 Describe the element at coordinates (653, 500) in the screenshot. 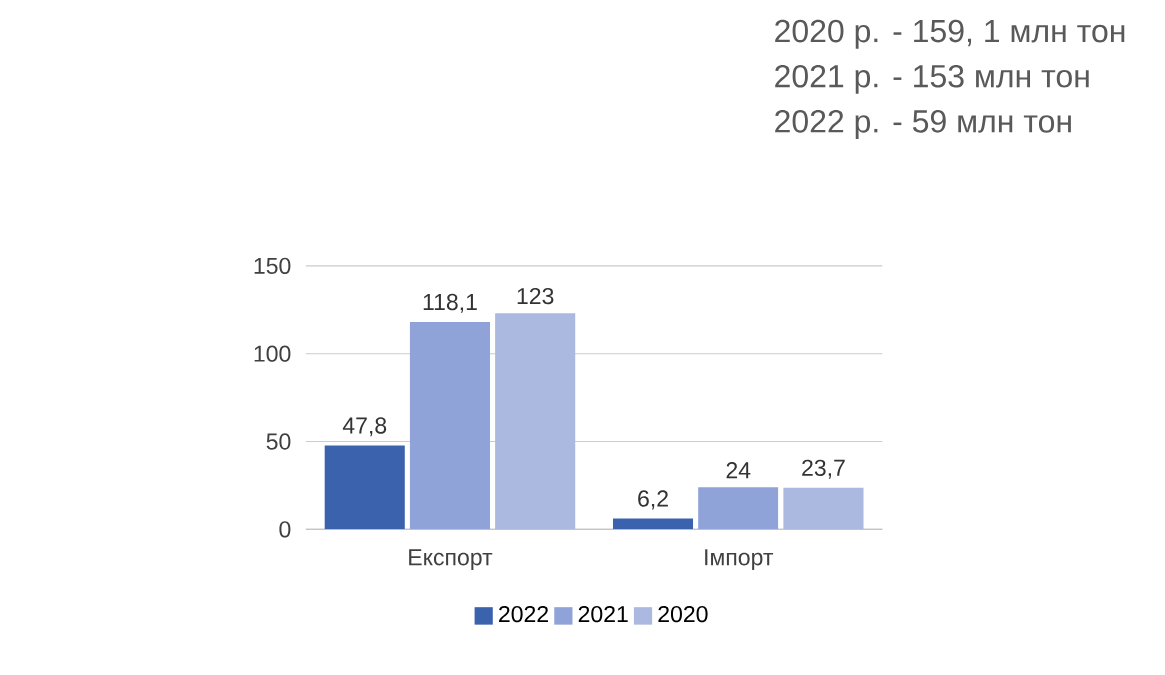

I see `data-label: 6,2` at that location.